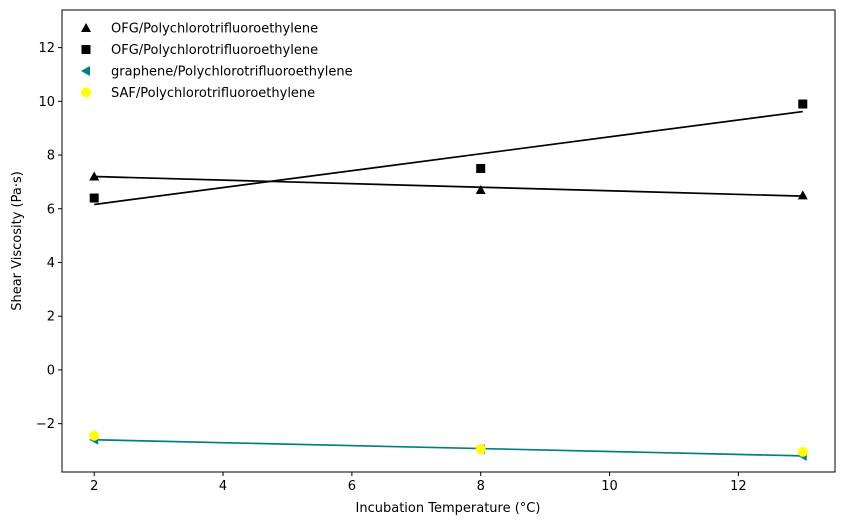 This screenshot has width=844, height=525. Describe the element at coordinates (51, 263) in the screenshot. I see `y-tick-label: 4` at that location.